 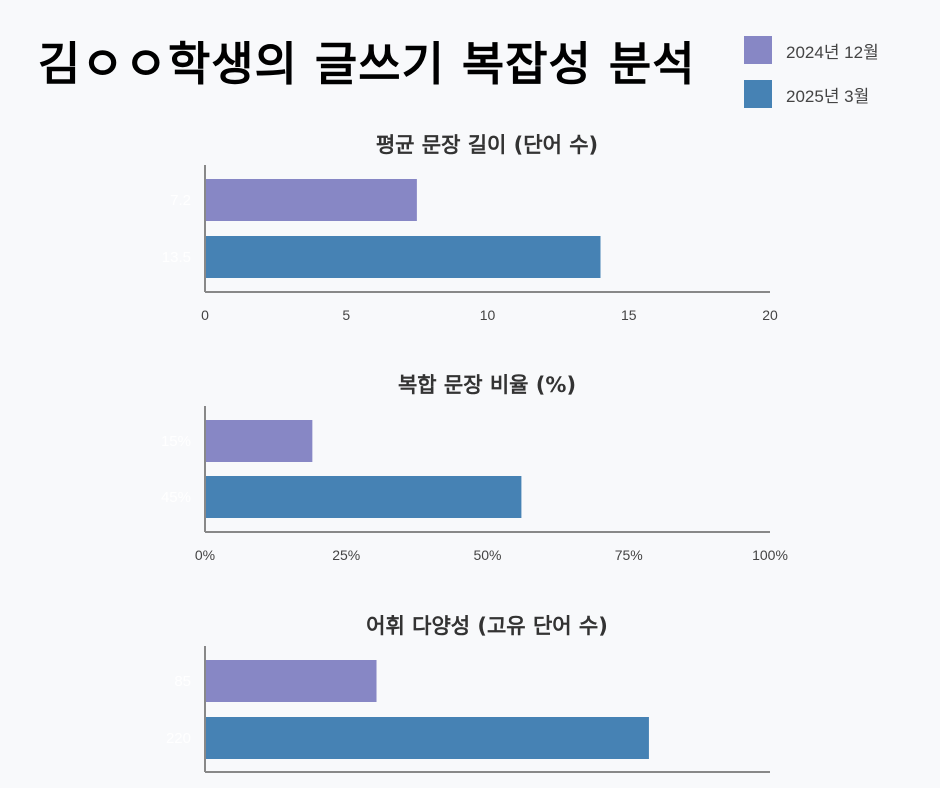 What do you see at coordinates (629, 555) in the screenshot?
I see `x-tick-2-3: 75%` at bounding box center [629, 555].